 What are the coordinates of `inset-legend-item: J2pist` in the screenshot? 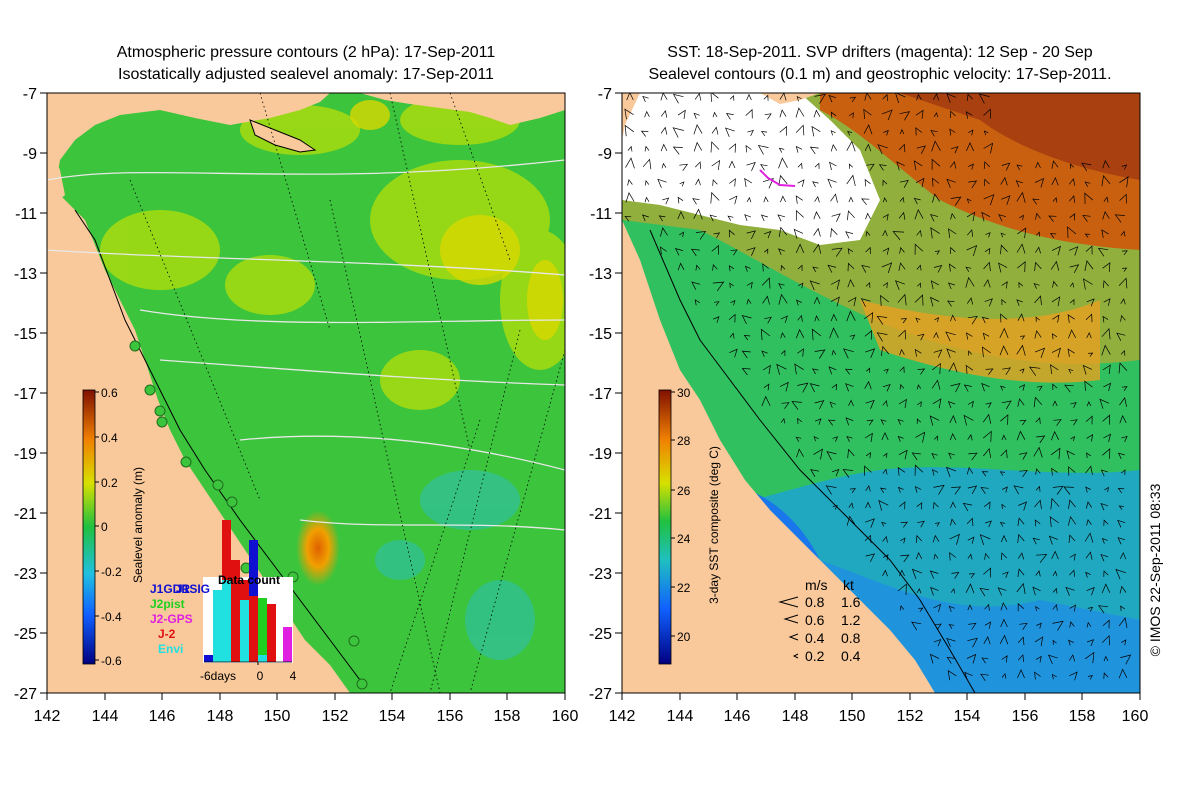 It's located at (167, 604).